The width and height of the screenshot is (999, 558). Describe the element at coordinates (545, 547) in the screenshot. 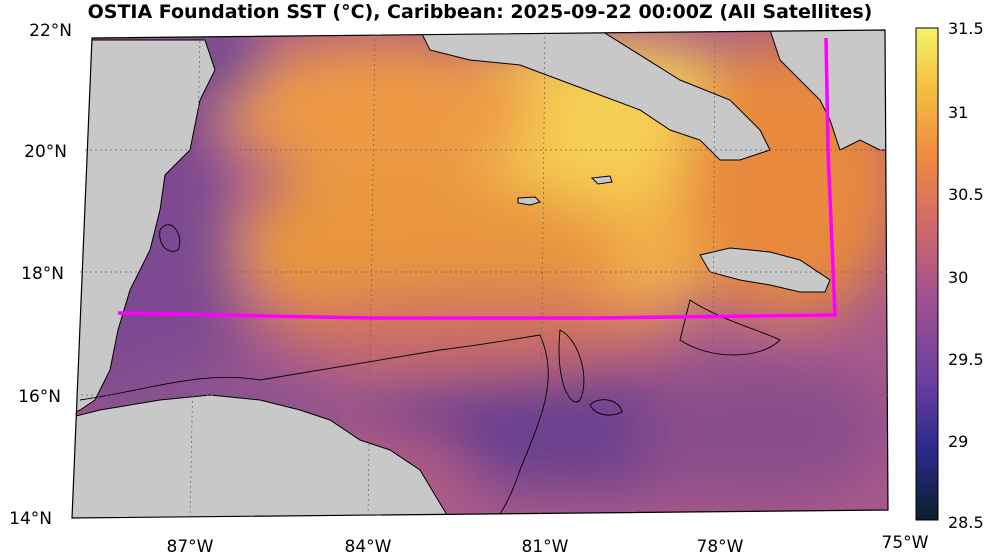

I see `lon-label-81: 81°W` at that location.